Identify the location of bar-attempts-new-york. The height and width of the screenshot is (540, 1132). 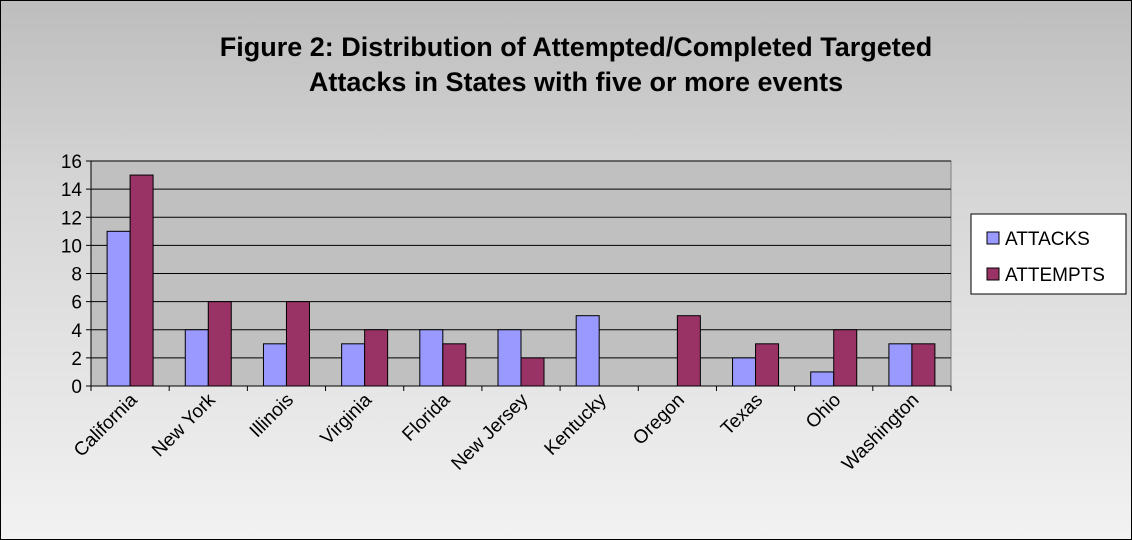
(219, 344).